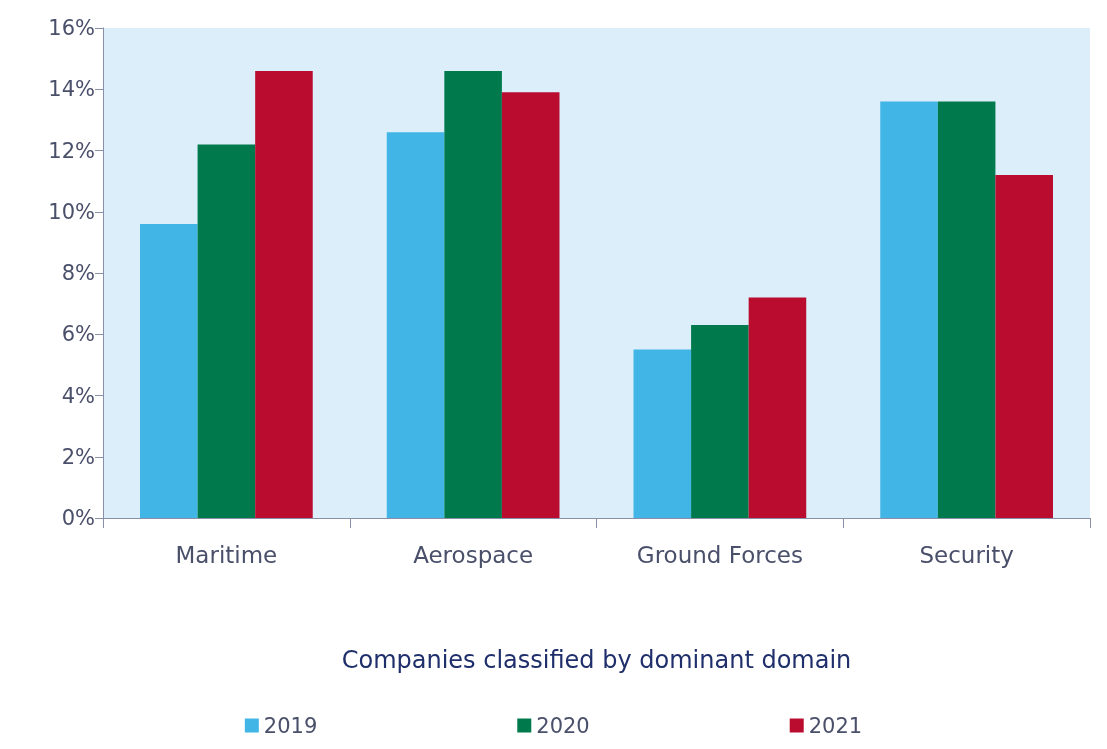 The height and width of the screenshot is (749, 1107). What do you see at coordinates (71, 89) in the screenshot?
I see `y-tick-label: 14%` at bounding box center [71, 89].